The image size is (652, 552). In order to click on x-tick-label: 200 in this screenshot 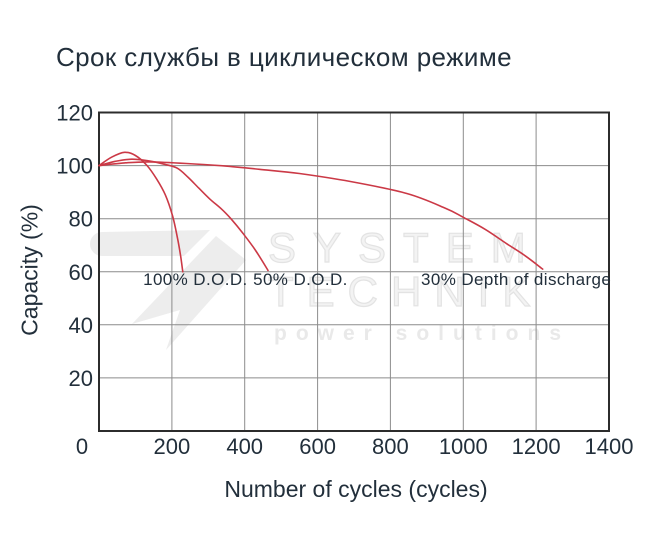, I will do `click(172, 446)`.